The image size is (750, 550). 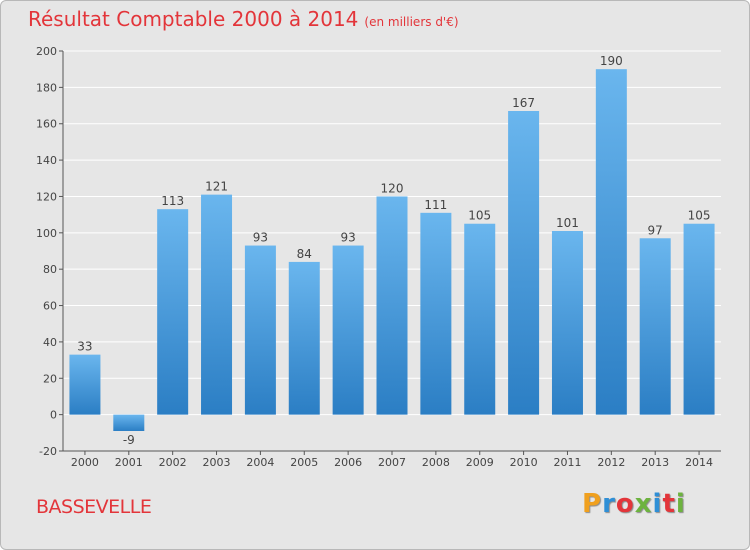 What do you see at coordinates (348, 462) in the screenshot?
I see `x-tick-label: 2006` at bounding box center [348, 462].